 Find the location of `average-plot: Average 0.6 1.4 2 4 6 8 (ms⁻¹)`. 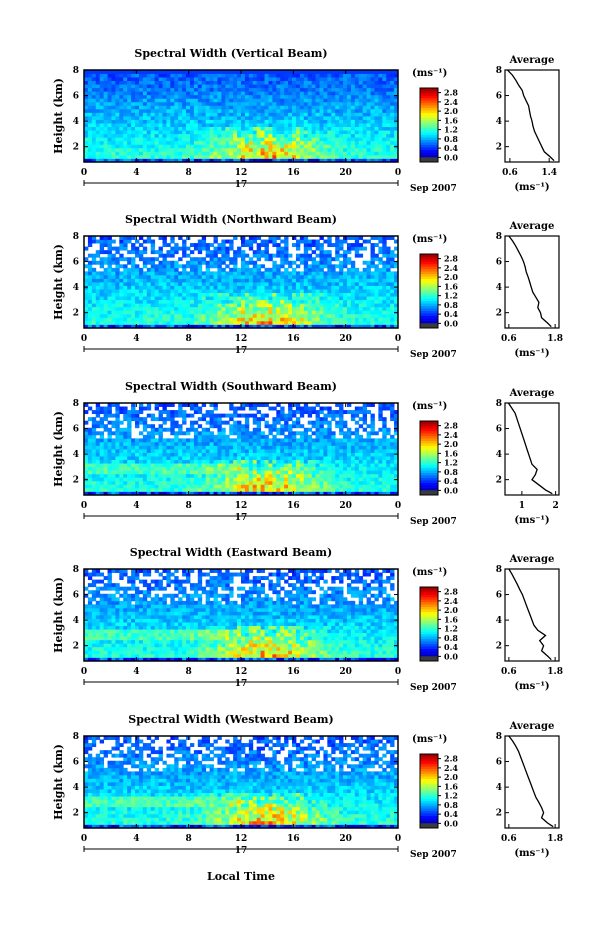

average-plot: Average 0.6 1.4 2 4 6 8 (ms⁻¹) is located at coordinates (528, 124).